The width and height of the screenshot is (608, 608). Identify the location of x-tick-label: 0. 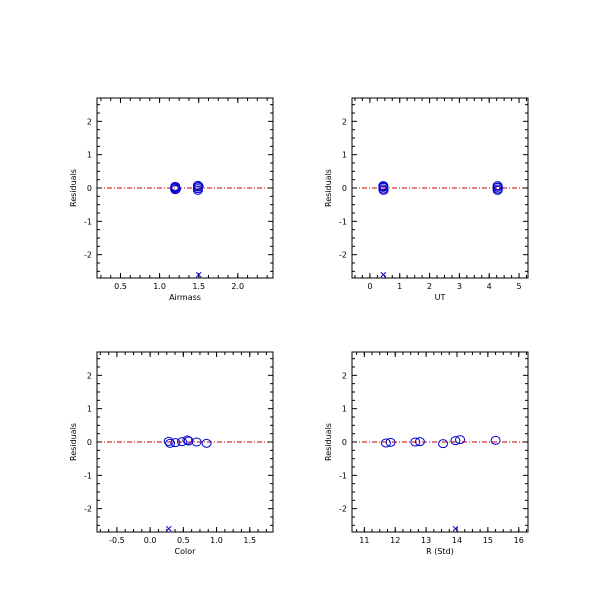
(369, 286).